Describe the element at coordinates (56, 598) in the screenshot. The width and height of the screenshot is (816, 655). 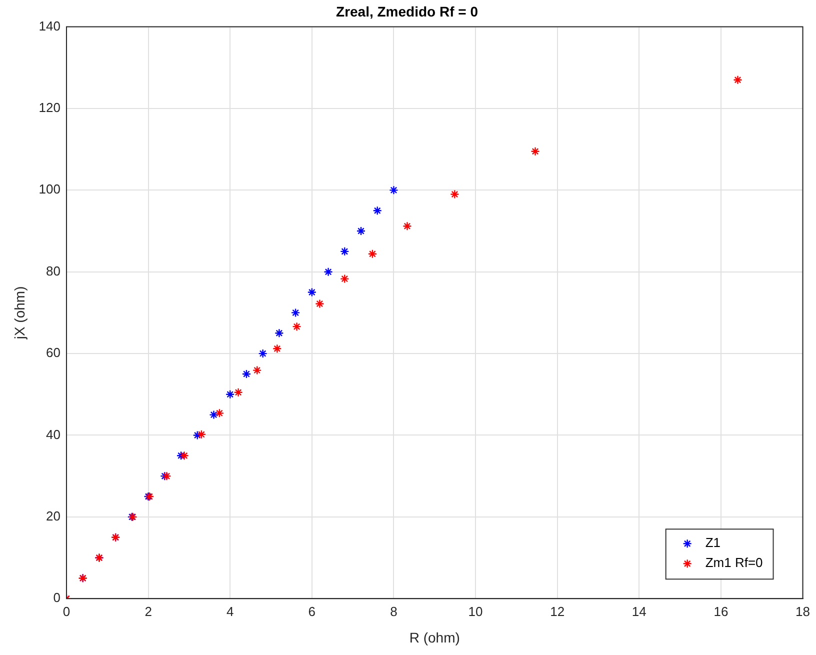
I see `y-tick-label: 0` at that location.